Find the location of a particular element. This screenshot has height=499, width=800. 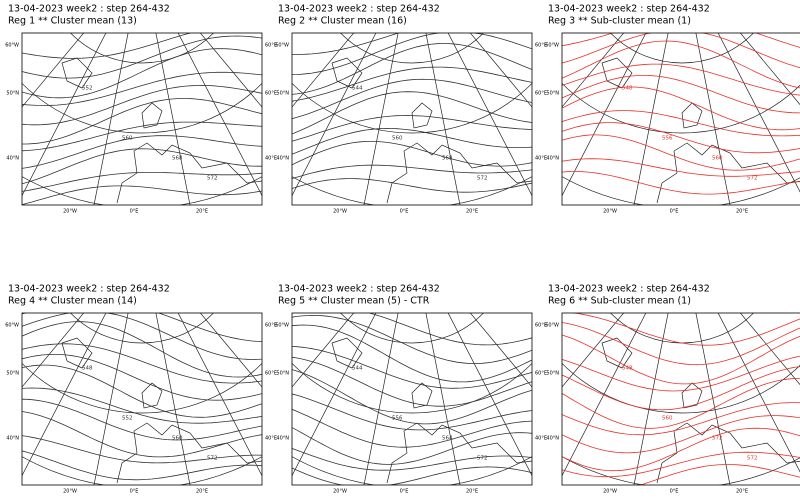

contour-label: 568 is located at coordinates (177, 159).